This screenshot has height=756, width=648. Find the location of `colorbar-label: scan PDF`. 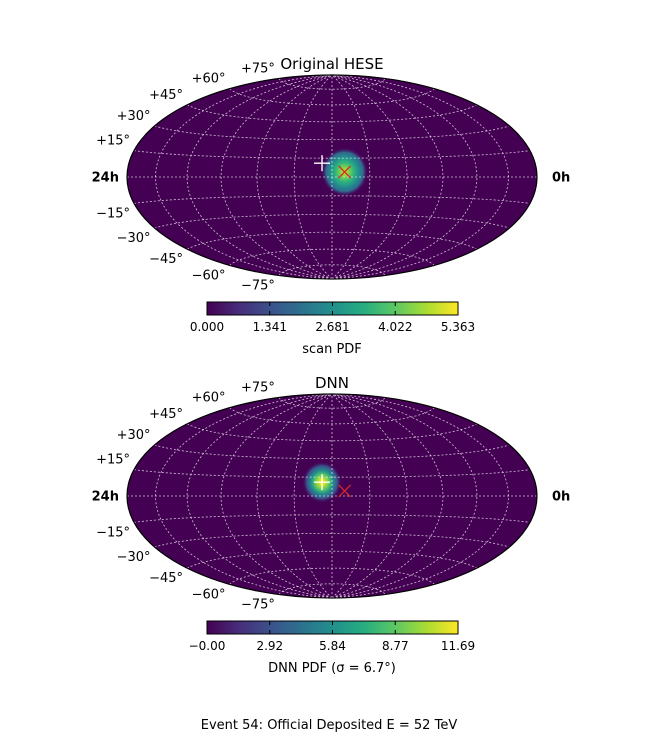

colorbar-label: scan PDF is located at coordinates (332, 349).